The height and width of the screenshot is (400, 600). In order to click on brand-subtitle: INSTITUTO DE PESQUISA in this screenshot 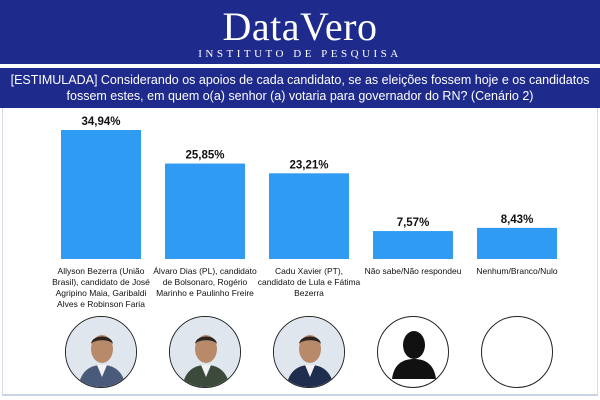, I will do `click(300, 54)`.